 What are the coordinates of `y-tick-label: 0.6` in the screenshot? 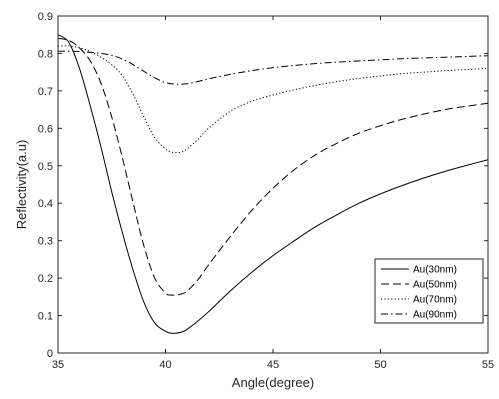 It's located at (45, 129).